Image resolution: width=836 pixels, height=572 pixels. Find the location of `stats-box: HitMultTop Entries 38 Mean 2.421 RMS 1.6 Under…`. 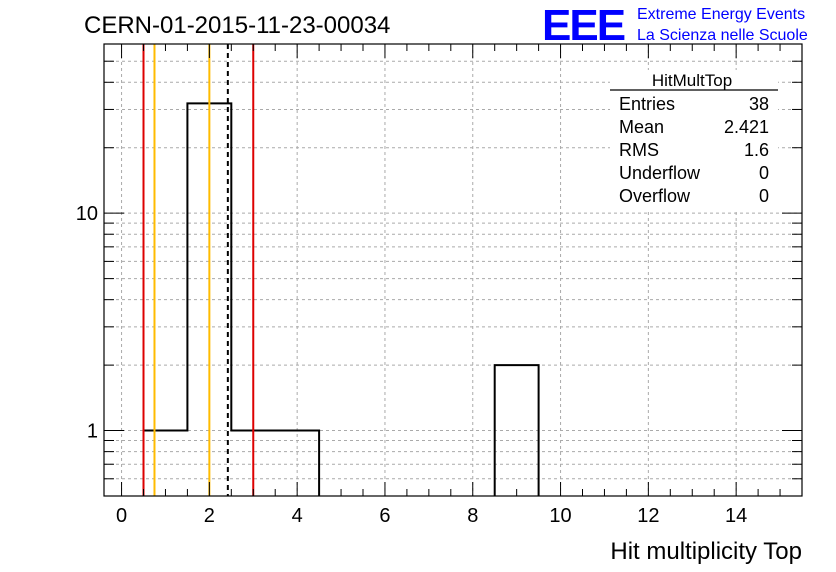

stats-box: HitMultTop Entries 38 Mean 2.421 RMS 1.6 Under… is located at coordinates (694, 140).